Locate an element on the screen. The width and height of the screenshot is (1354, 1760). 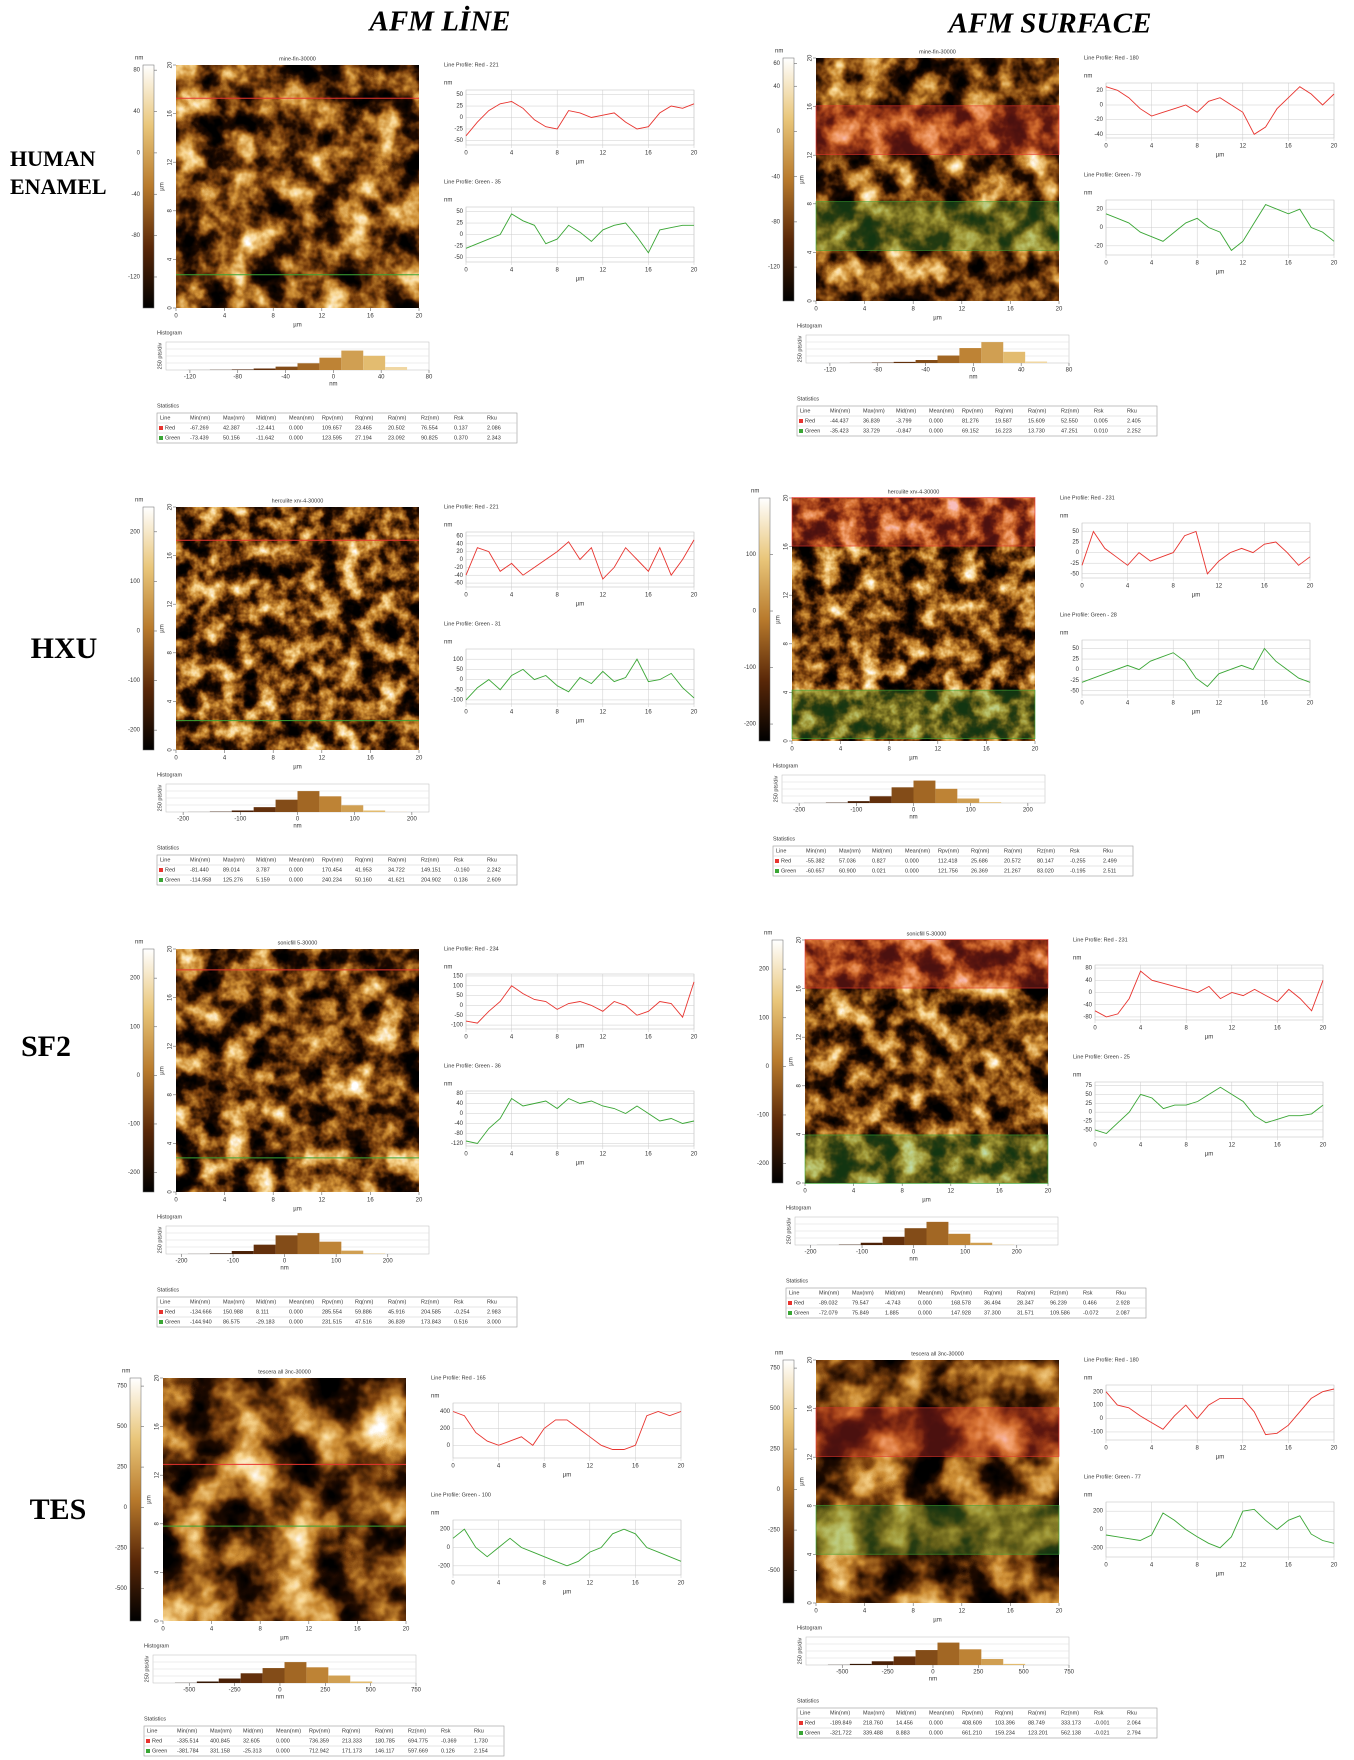
table-cell: 2.794 is located at coordinates (1134, 1733).